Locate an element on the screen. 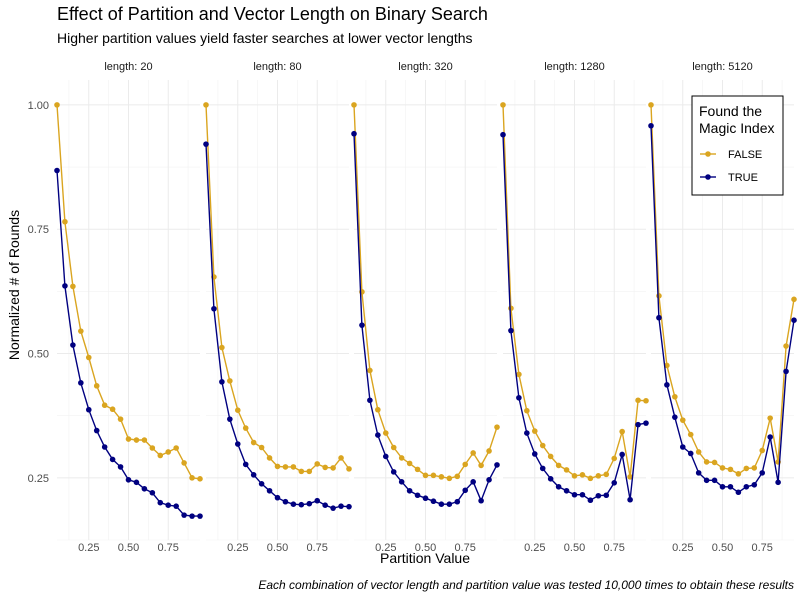 Image resolution: width=800 pixels, height=600 pixels. x-axis-label: Partition Value is located at coordinates (425, 558).